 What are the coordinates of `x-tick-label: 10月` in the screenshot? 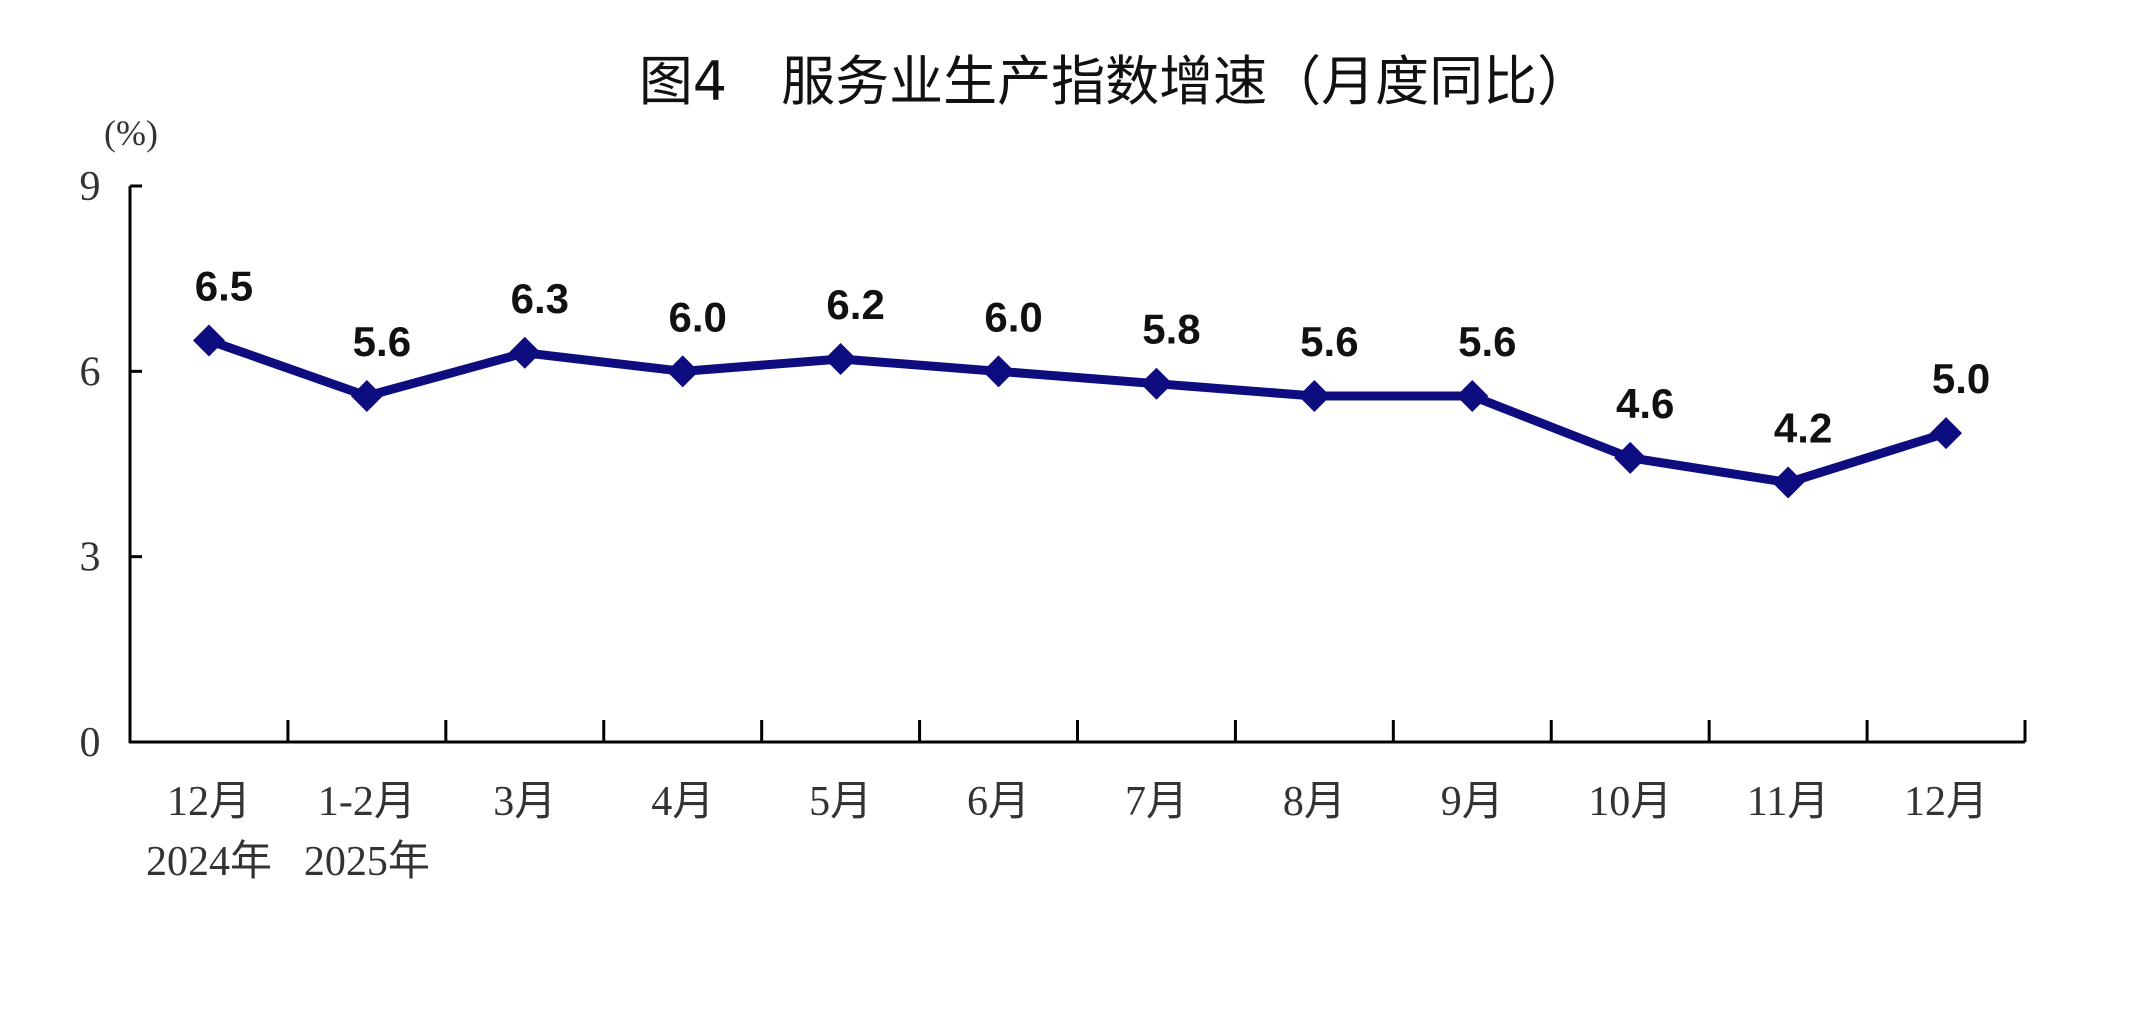 It's located at (1630, 802).